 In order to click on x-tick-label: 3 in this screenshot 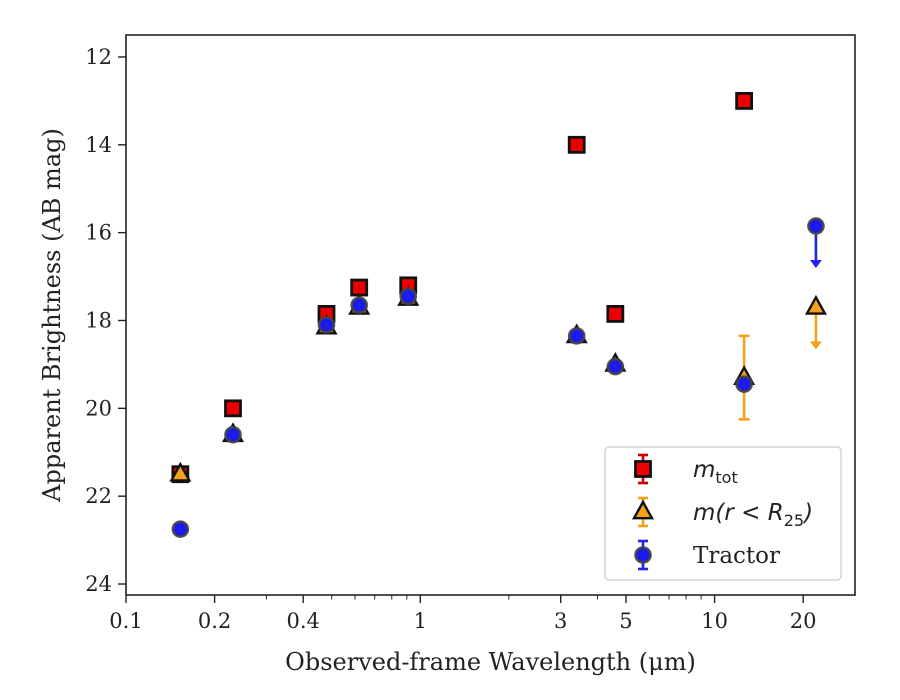, I will do `click(560, 621)`.